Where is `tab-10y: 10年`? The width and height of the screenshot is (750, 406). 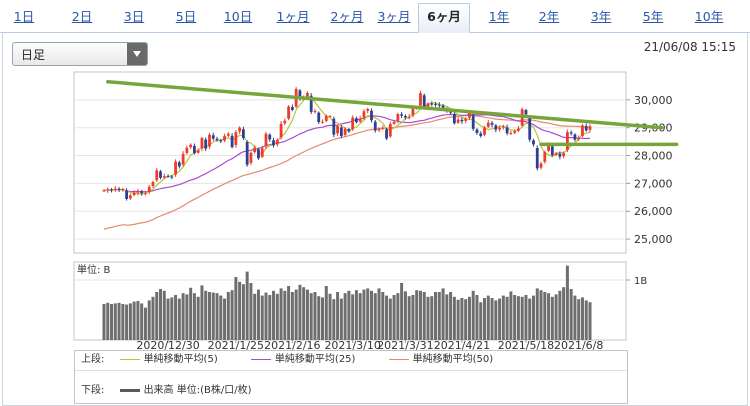
tab-10y: 10年 is located at coordinates (709, 16).